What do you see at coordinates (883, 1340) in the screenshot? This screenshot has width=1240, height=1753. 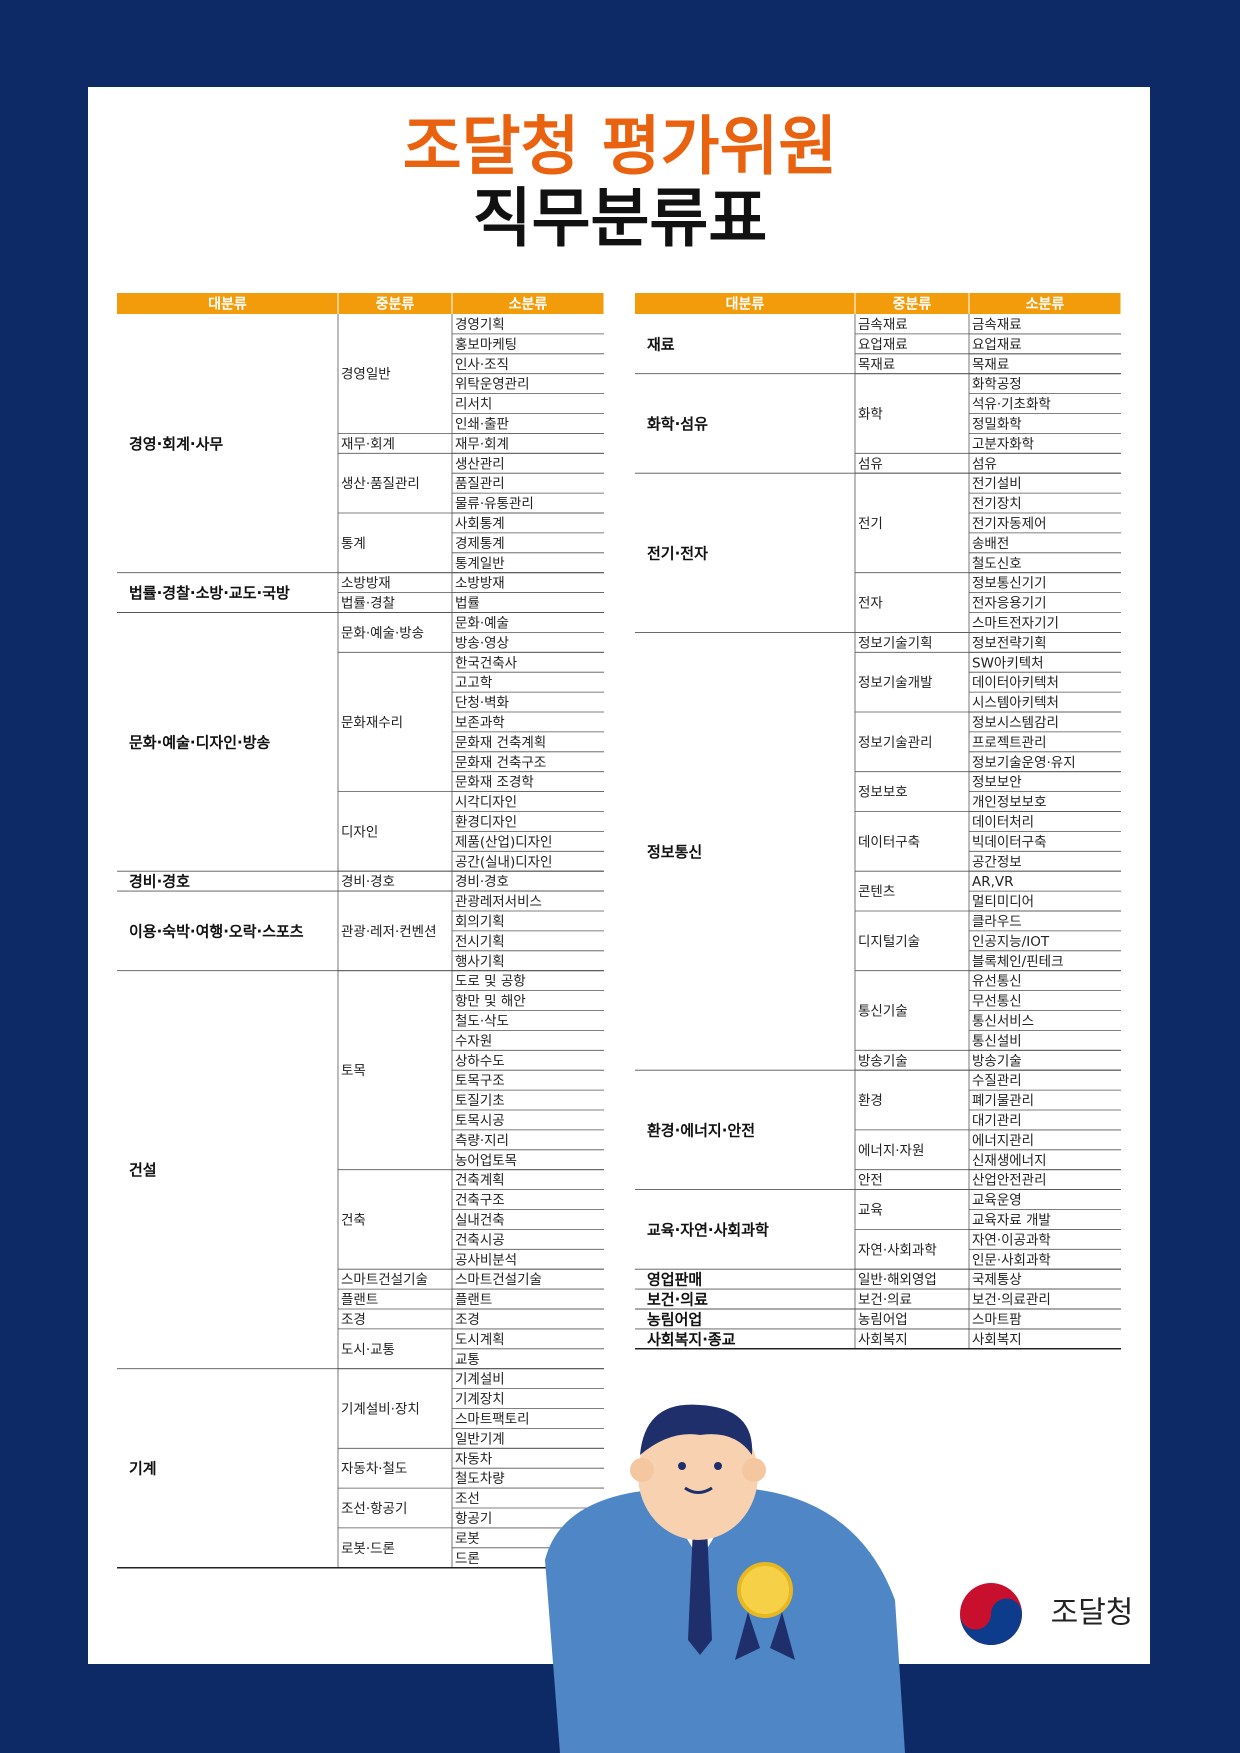 I see `mid-cell: 사회복지` at bounding box center [883, 1340].